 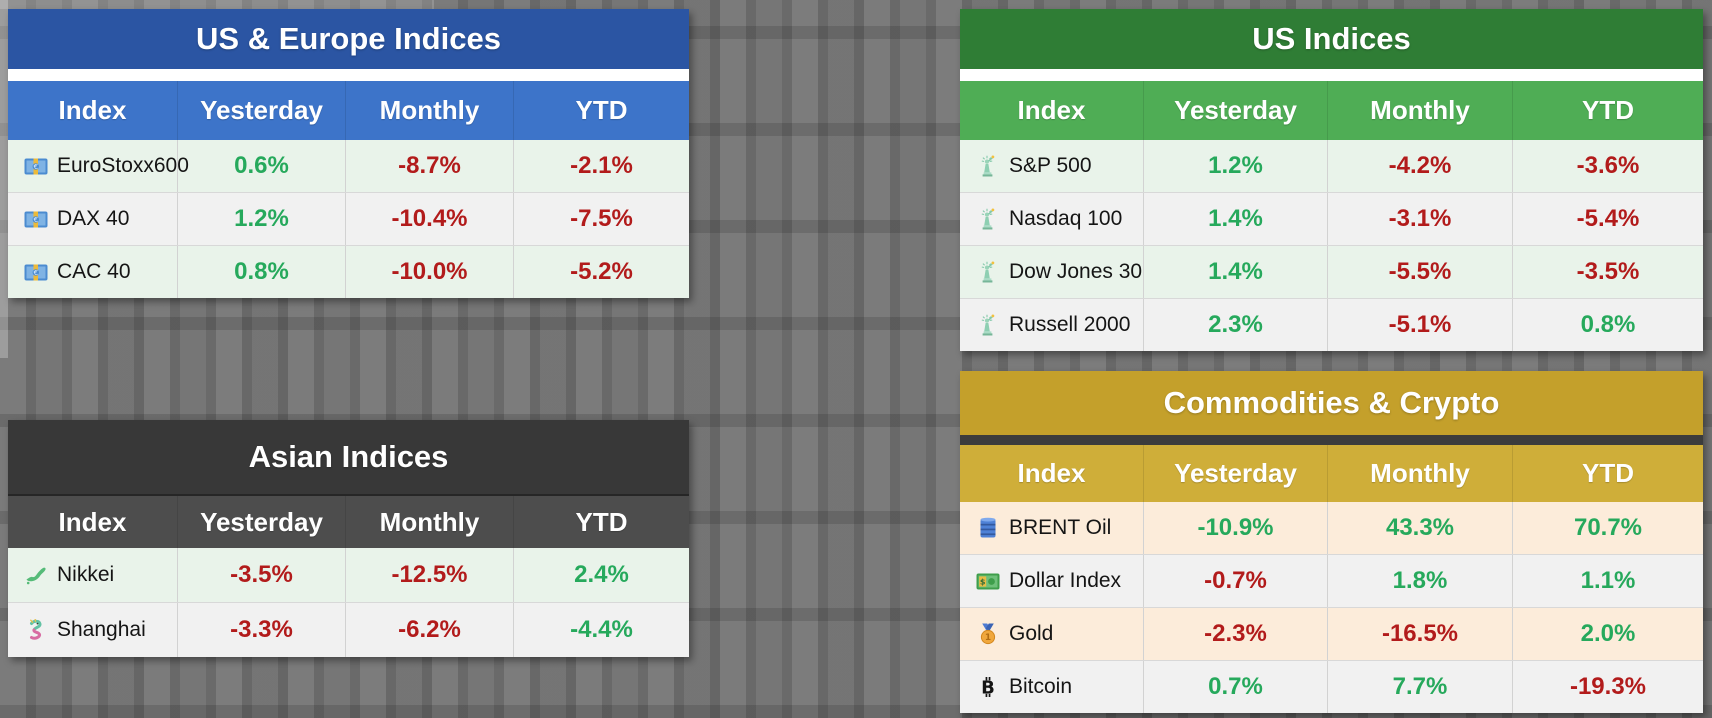 What do you see at coordinates (429, 575) in the screenshot?
I see `value-monthly: -12.5%` at bounding box center [429, 575].